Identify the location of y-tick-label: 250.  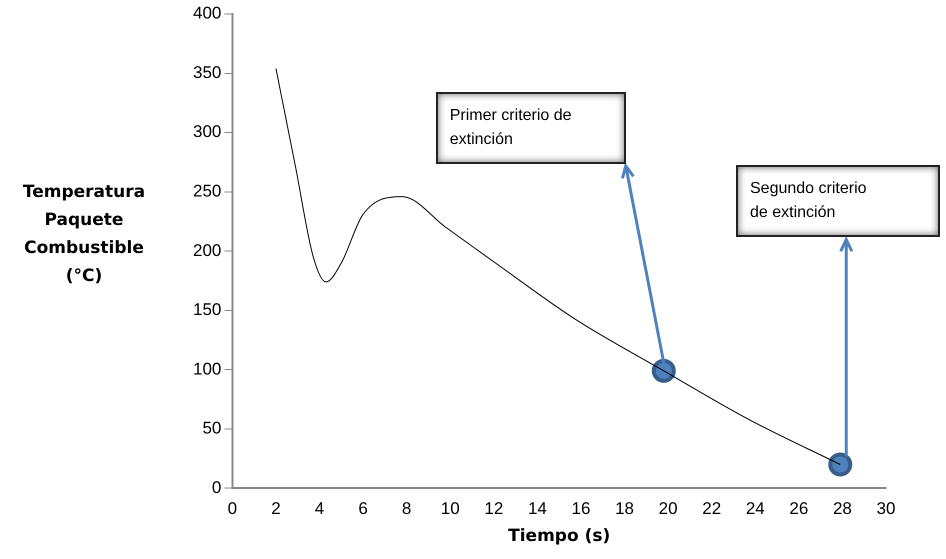
(207, 191).